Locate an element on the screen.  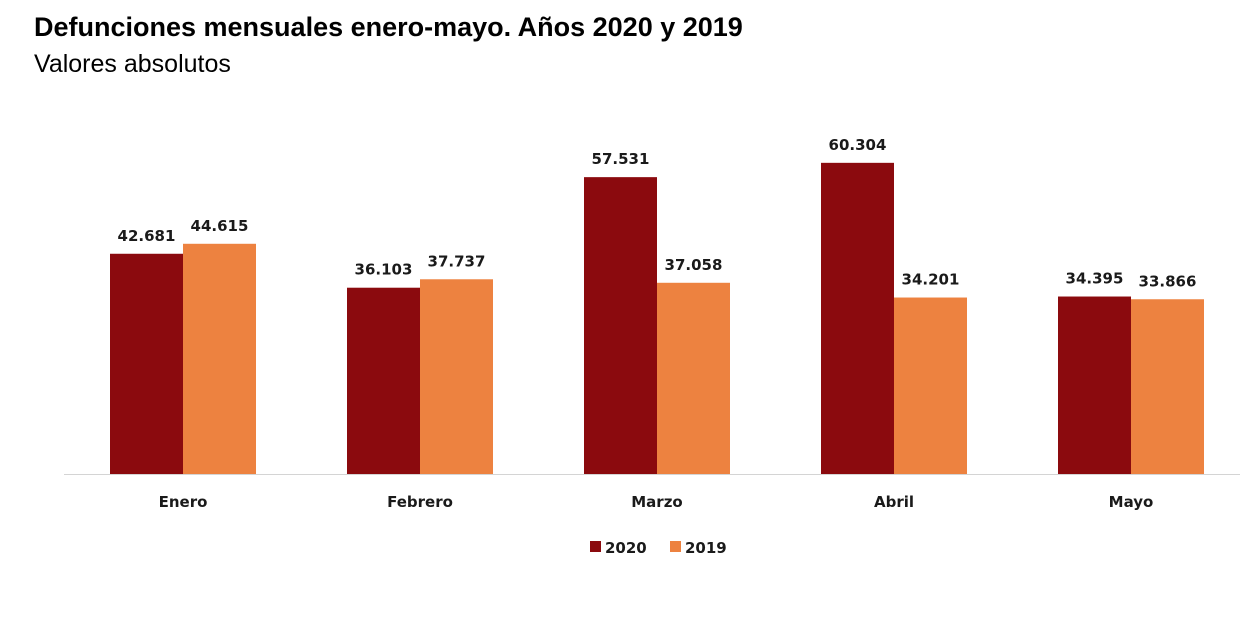
data-label-2020-abril: 60.304 is located at coordinates (858, 145).